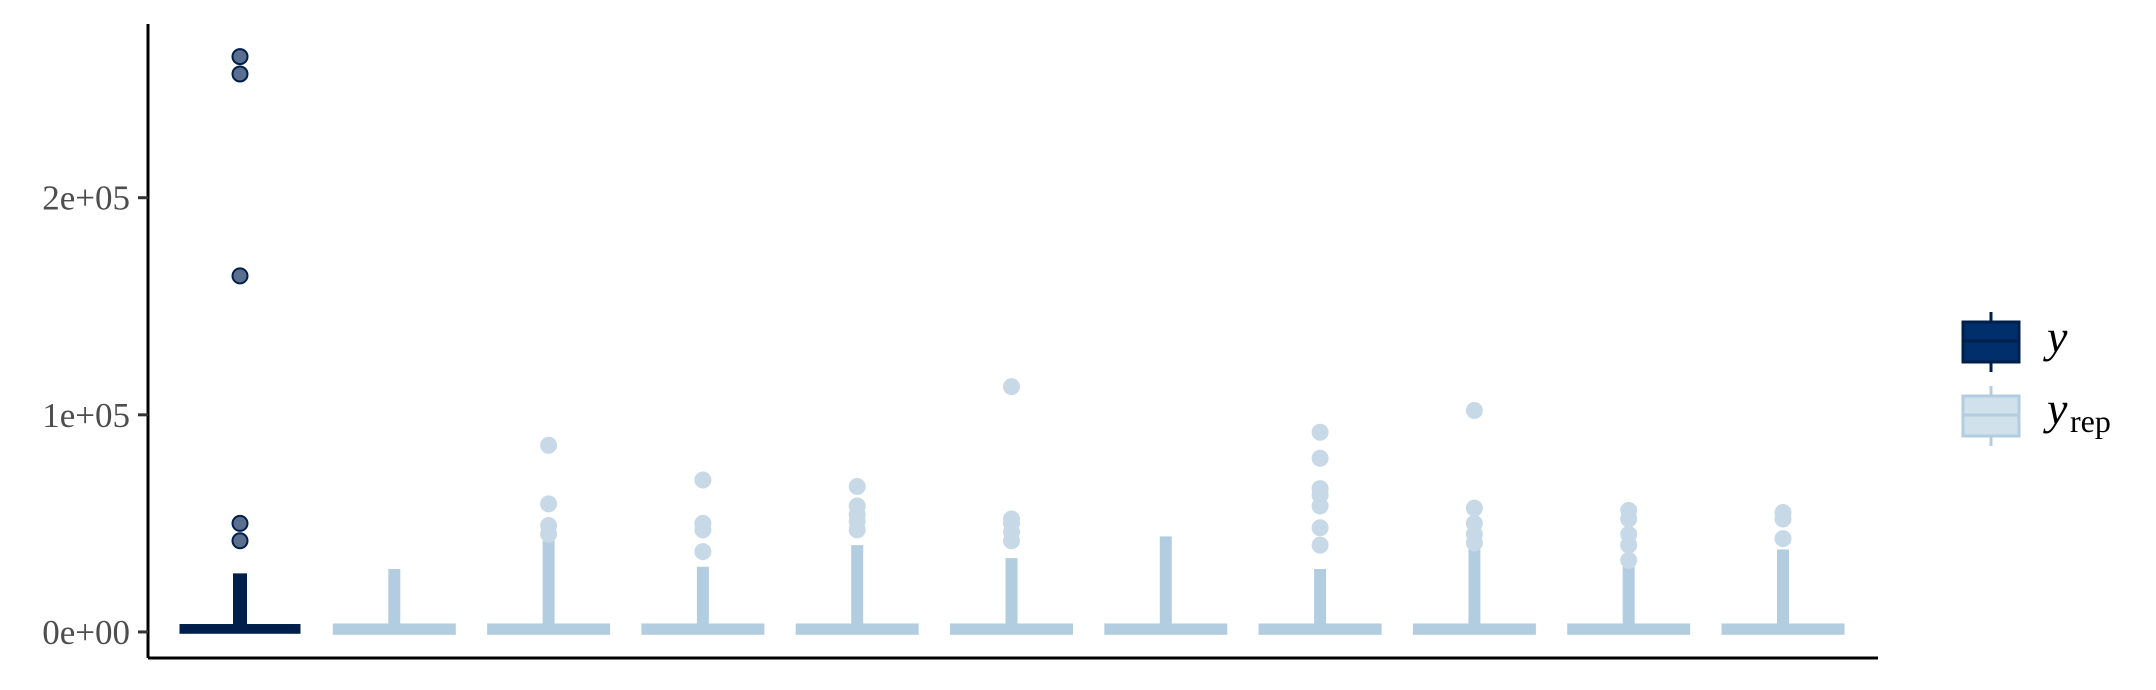  Describe the element at coordinates (2036, 378) in the screenshot. I see `legend: y y rep` at that location.